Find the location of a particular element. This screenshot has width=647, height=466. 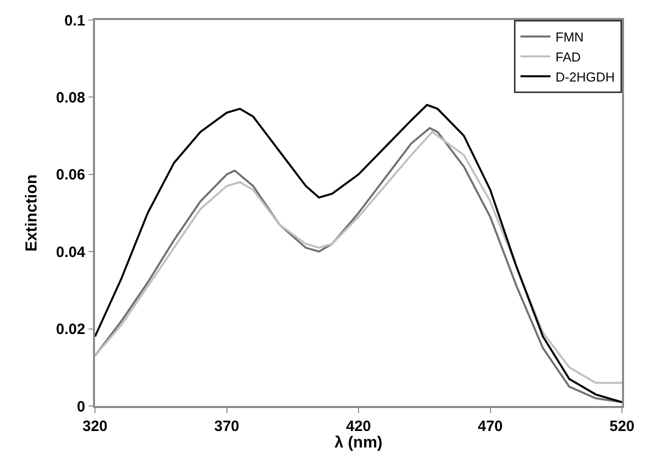

legend-label: FMN is located at coordinates (570, 37).